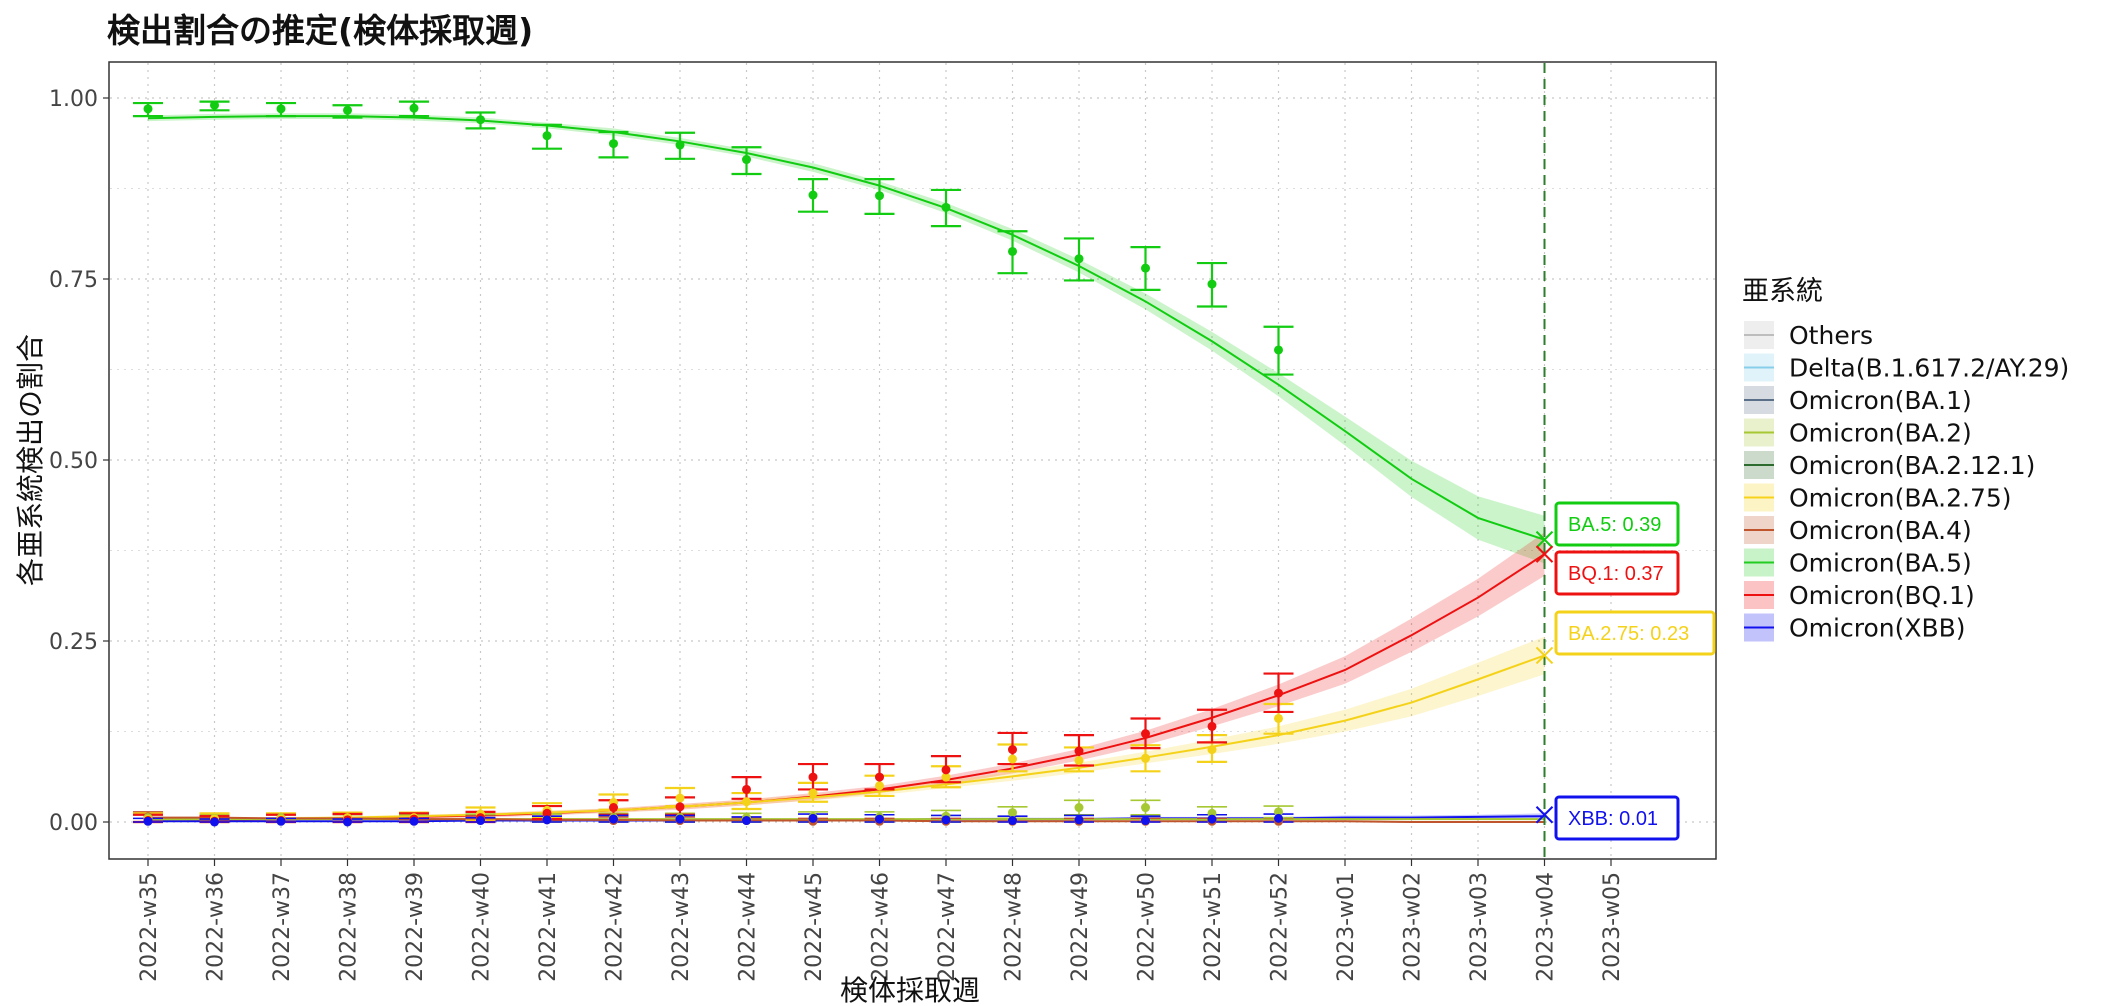 The image size is (2111, 1006). What do you see at coordinates (1280, 927) in the screenshot?
I see `x-tick-label: 2022-w52` at bounding box center [1280, 927].